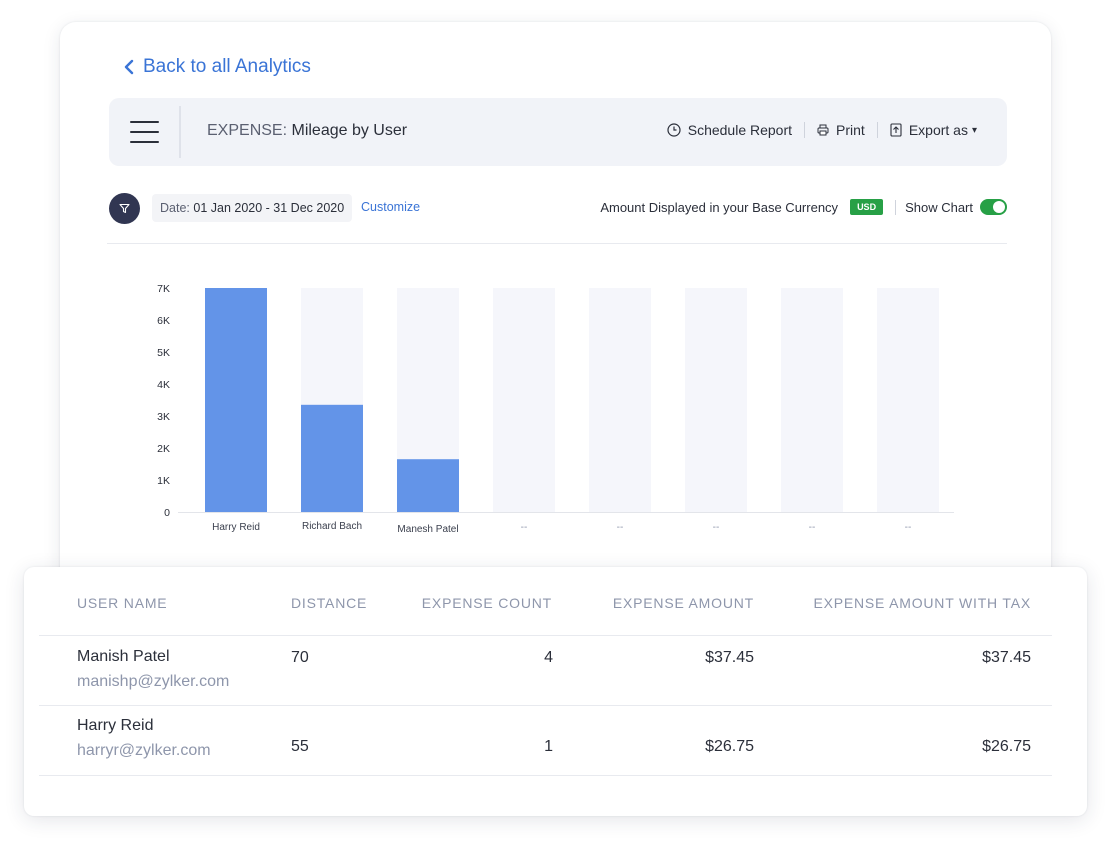 The width and height of the screenshot is (1110, 841). Describe the element at coordinates (993, 207) in the screenshot. I see `show-chart-toggle` at that location.